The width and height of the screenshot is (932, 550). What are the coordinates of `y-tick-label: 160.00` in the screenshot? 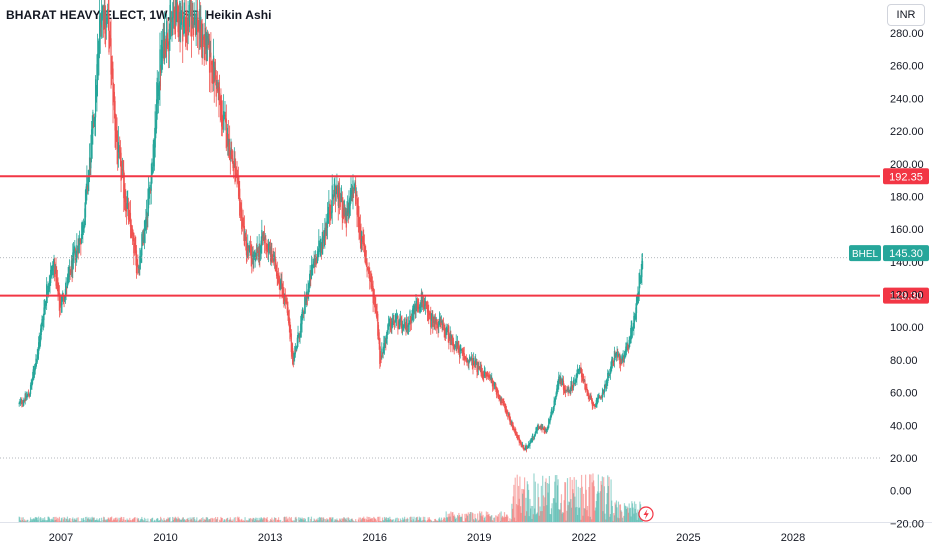 It's located at (907, 230).